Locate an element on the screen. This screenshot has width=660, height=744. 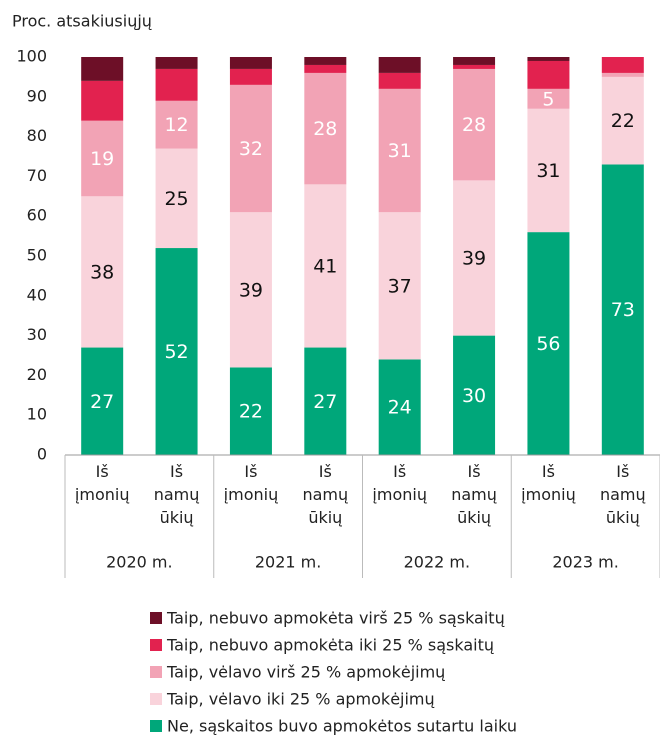
data-label: 52 is located at coordinates (176, 352).